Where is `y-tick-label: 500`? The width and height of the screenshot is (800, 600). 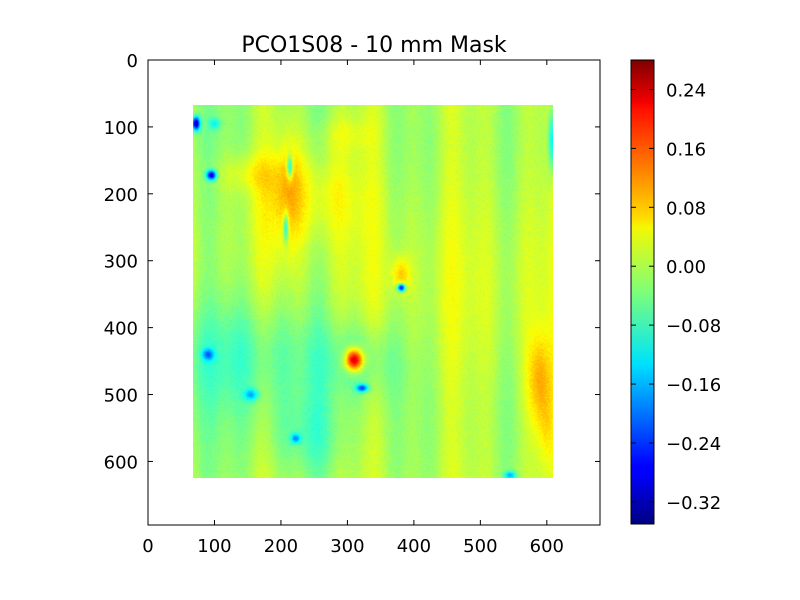 y-tick-label: 500 is located at coordinates (121, 396).